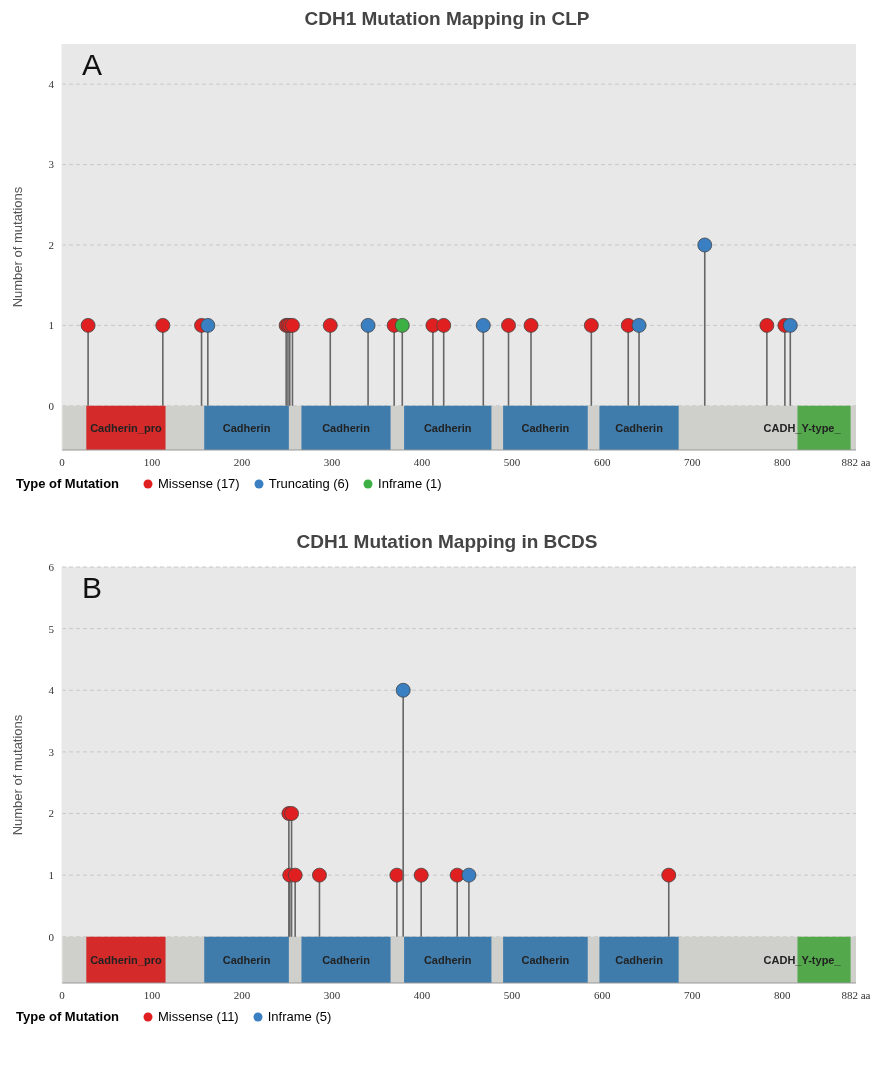 The width and height of the screenshot is (894, 1090). What do you see at coordinates (299, 1016) in the screenshot?
I see `legend-label: Inframe (5)` at bounding box center [299, 1016].